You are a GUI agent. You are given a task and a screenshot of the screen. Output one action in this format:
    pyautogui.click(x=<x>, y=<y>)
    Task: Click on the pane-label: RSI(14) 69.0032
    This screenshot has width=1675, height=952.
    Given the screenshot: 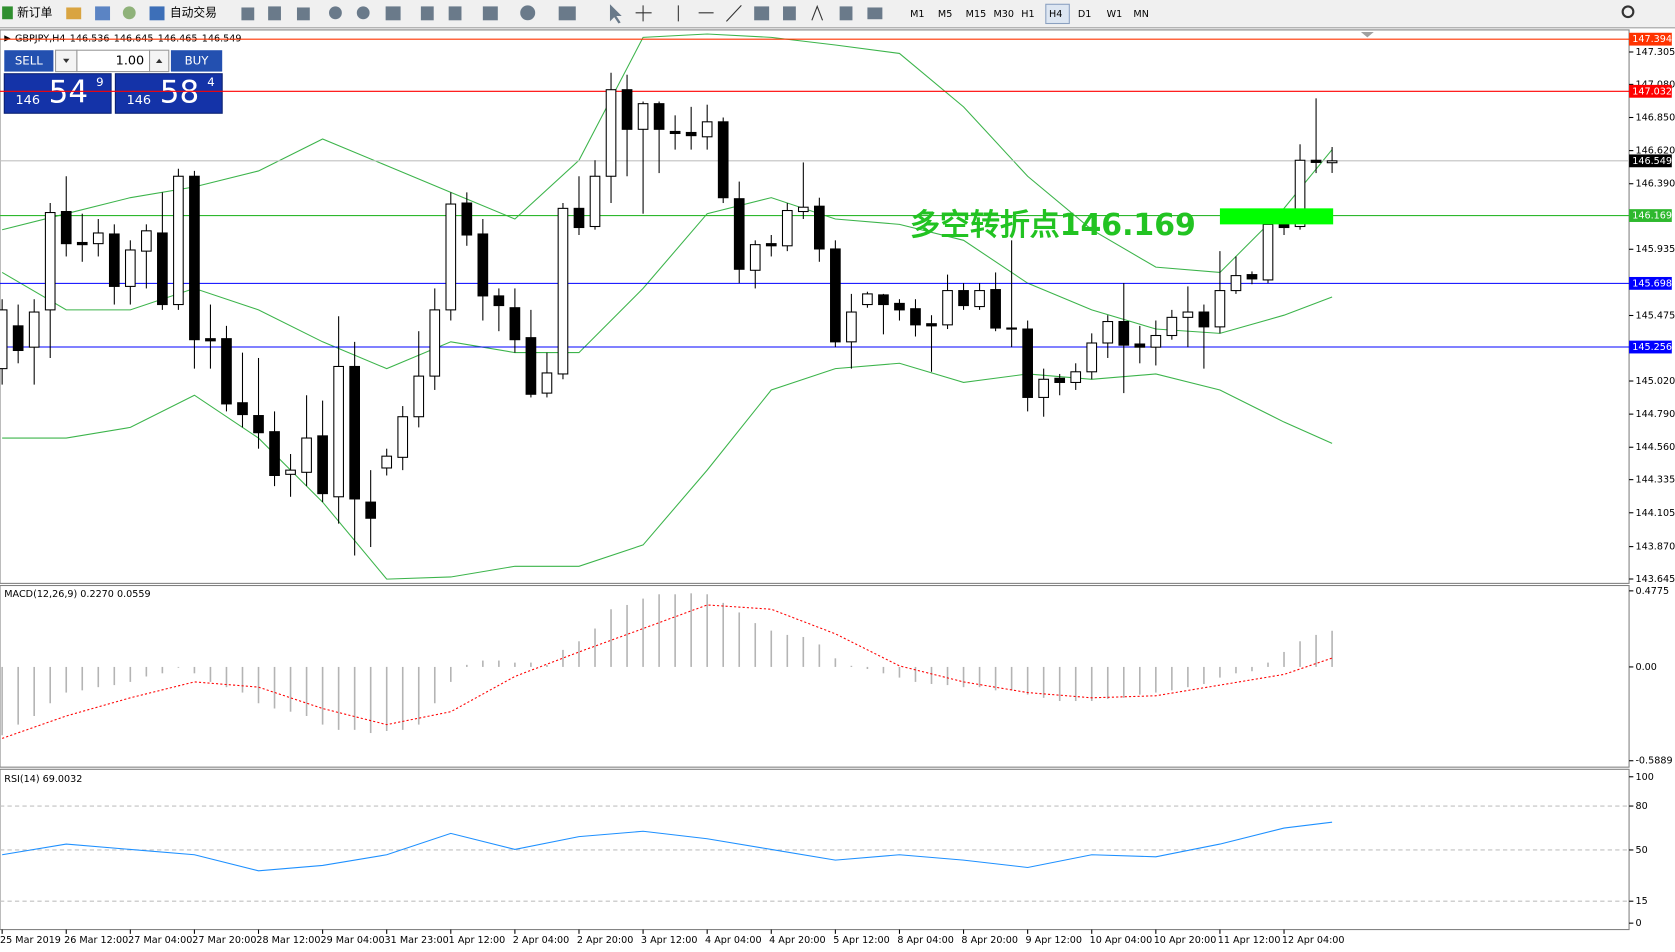 What is the action you would take?
    pyautogui.click(x=43, y=779)
    